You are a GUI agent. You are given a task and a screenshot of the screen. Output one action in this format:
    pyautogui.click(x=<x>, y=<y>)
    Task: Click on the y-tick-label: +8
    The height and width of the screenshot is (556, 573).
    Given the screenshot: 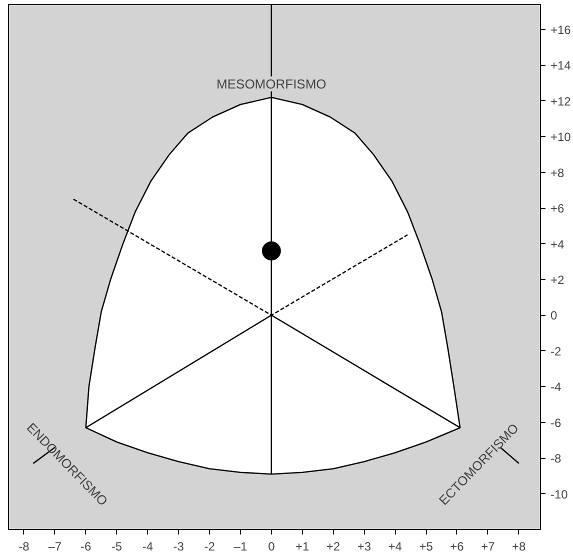 What is the action you would take?
    pyautogui.click(x=557, y=173)
    